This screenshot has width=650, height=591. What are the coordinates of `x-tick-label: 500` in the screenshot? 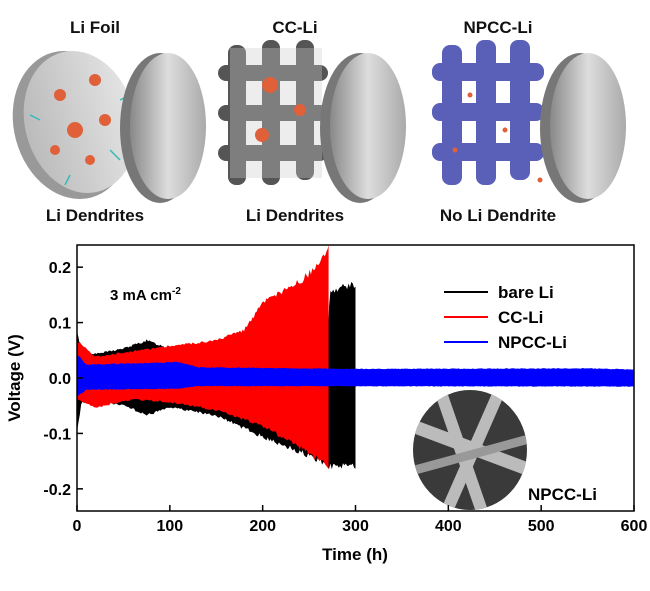 It's located at (541, 526).